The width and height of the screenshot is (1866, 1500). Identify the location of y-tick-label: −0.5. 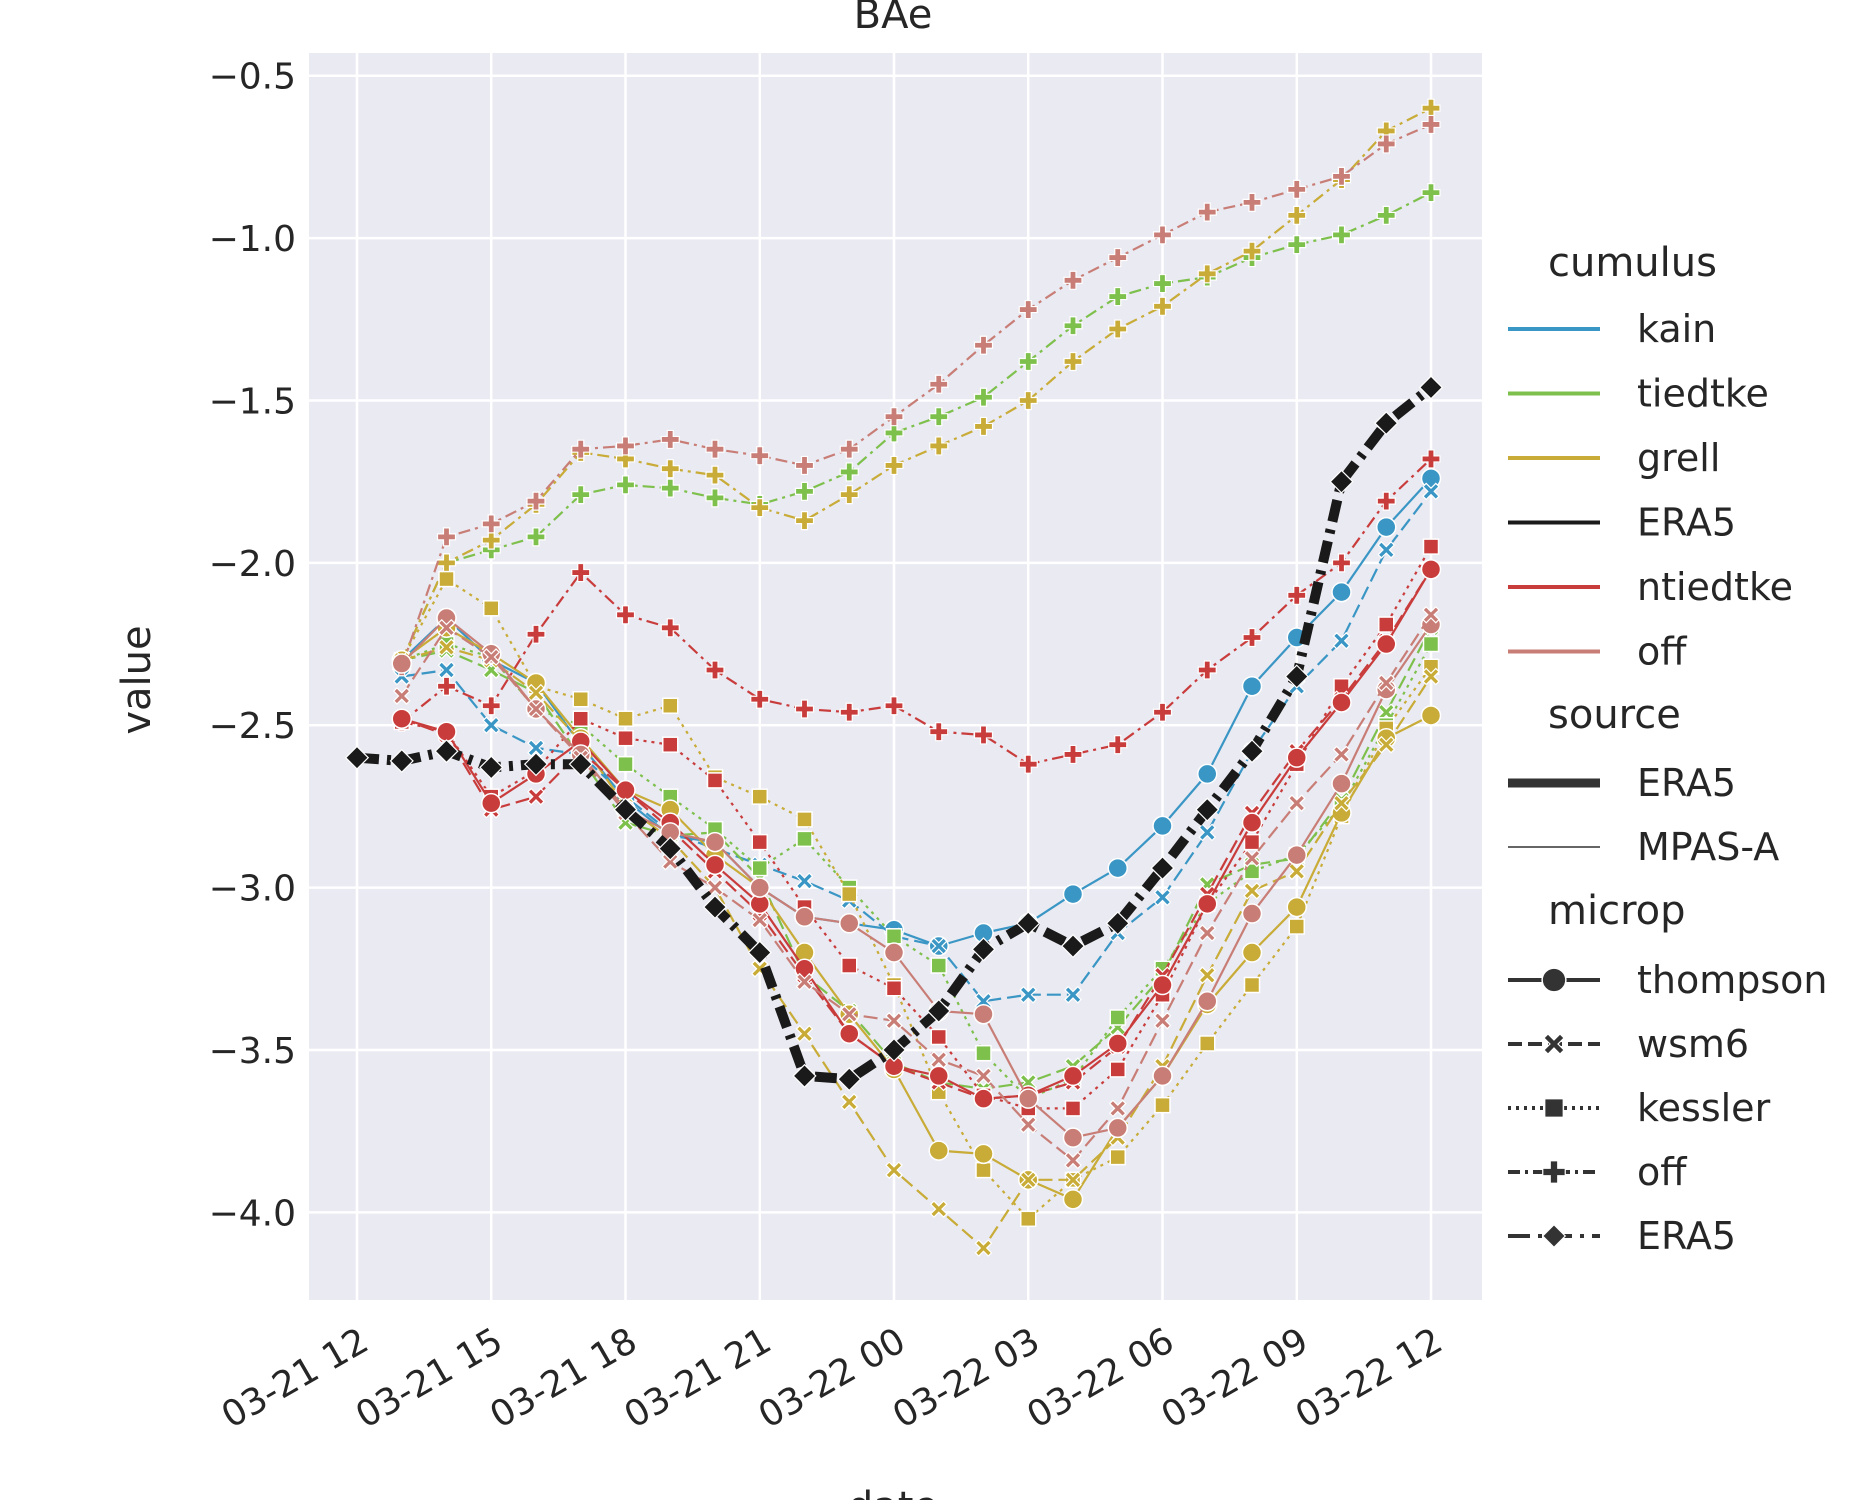
(252, 77).